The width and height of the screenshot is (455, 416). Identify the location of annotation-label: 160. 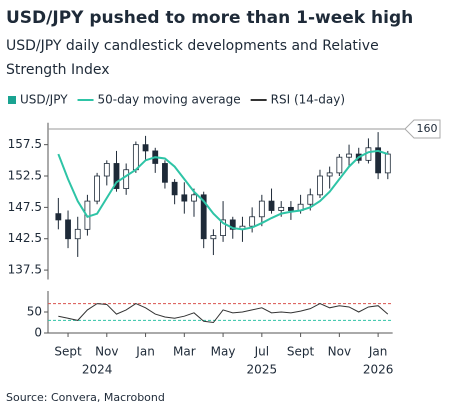
(427, 128).